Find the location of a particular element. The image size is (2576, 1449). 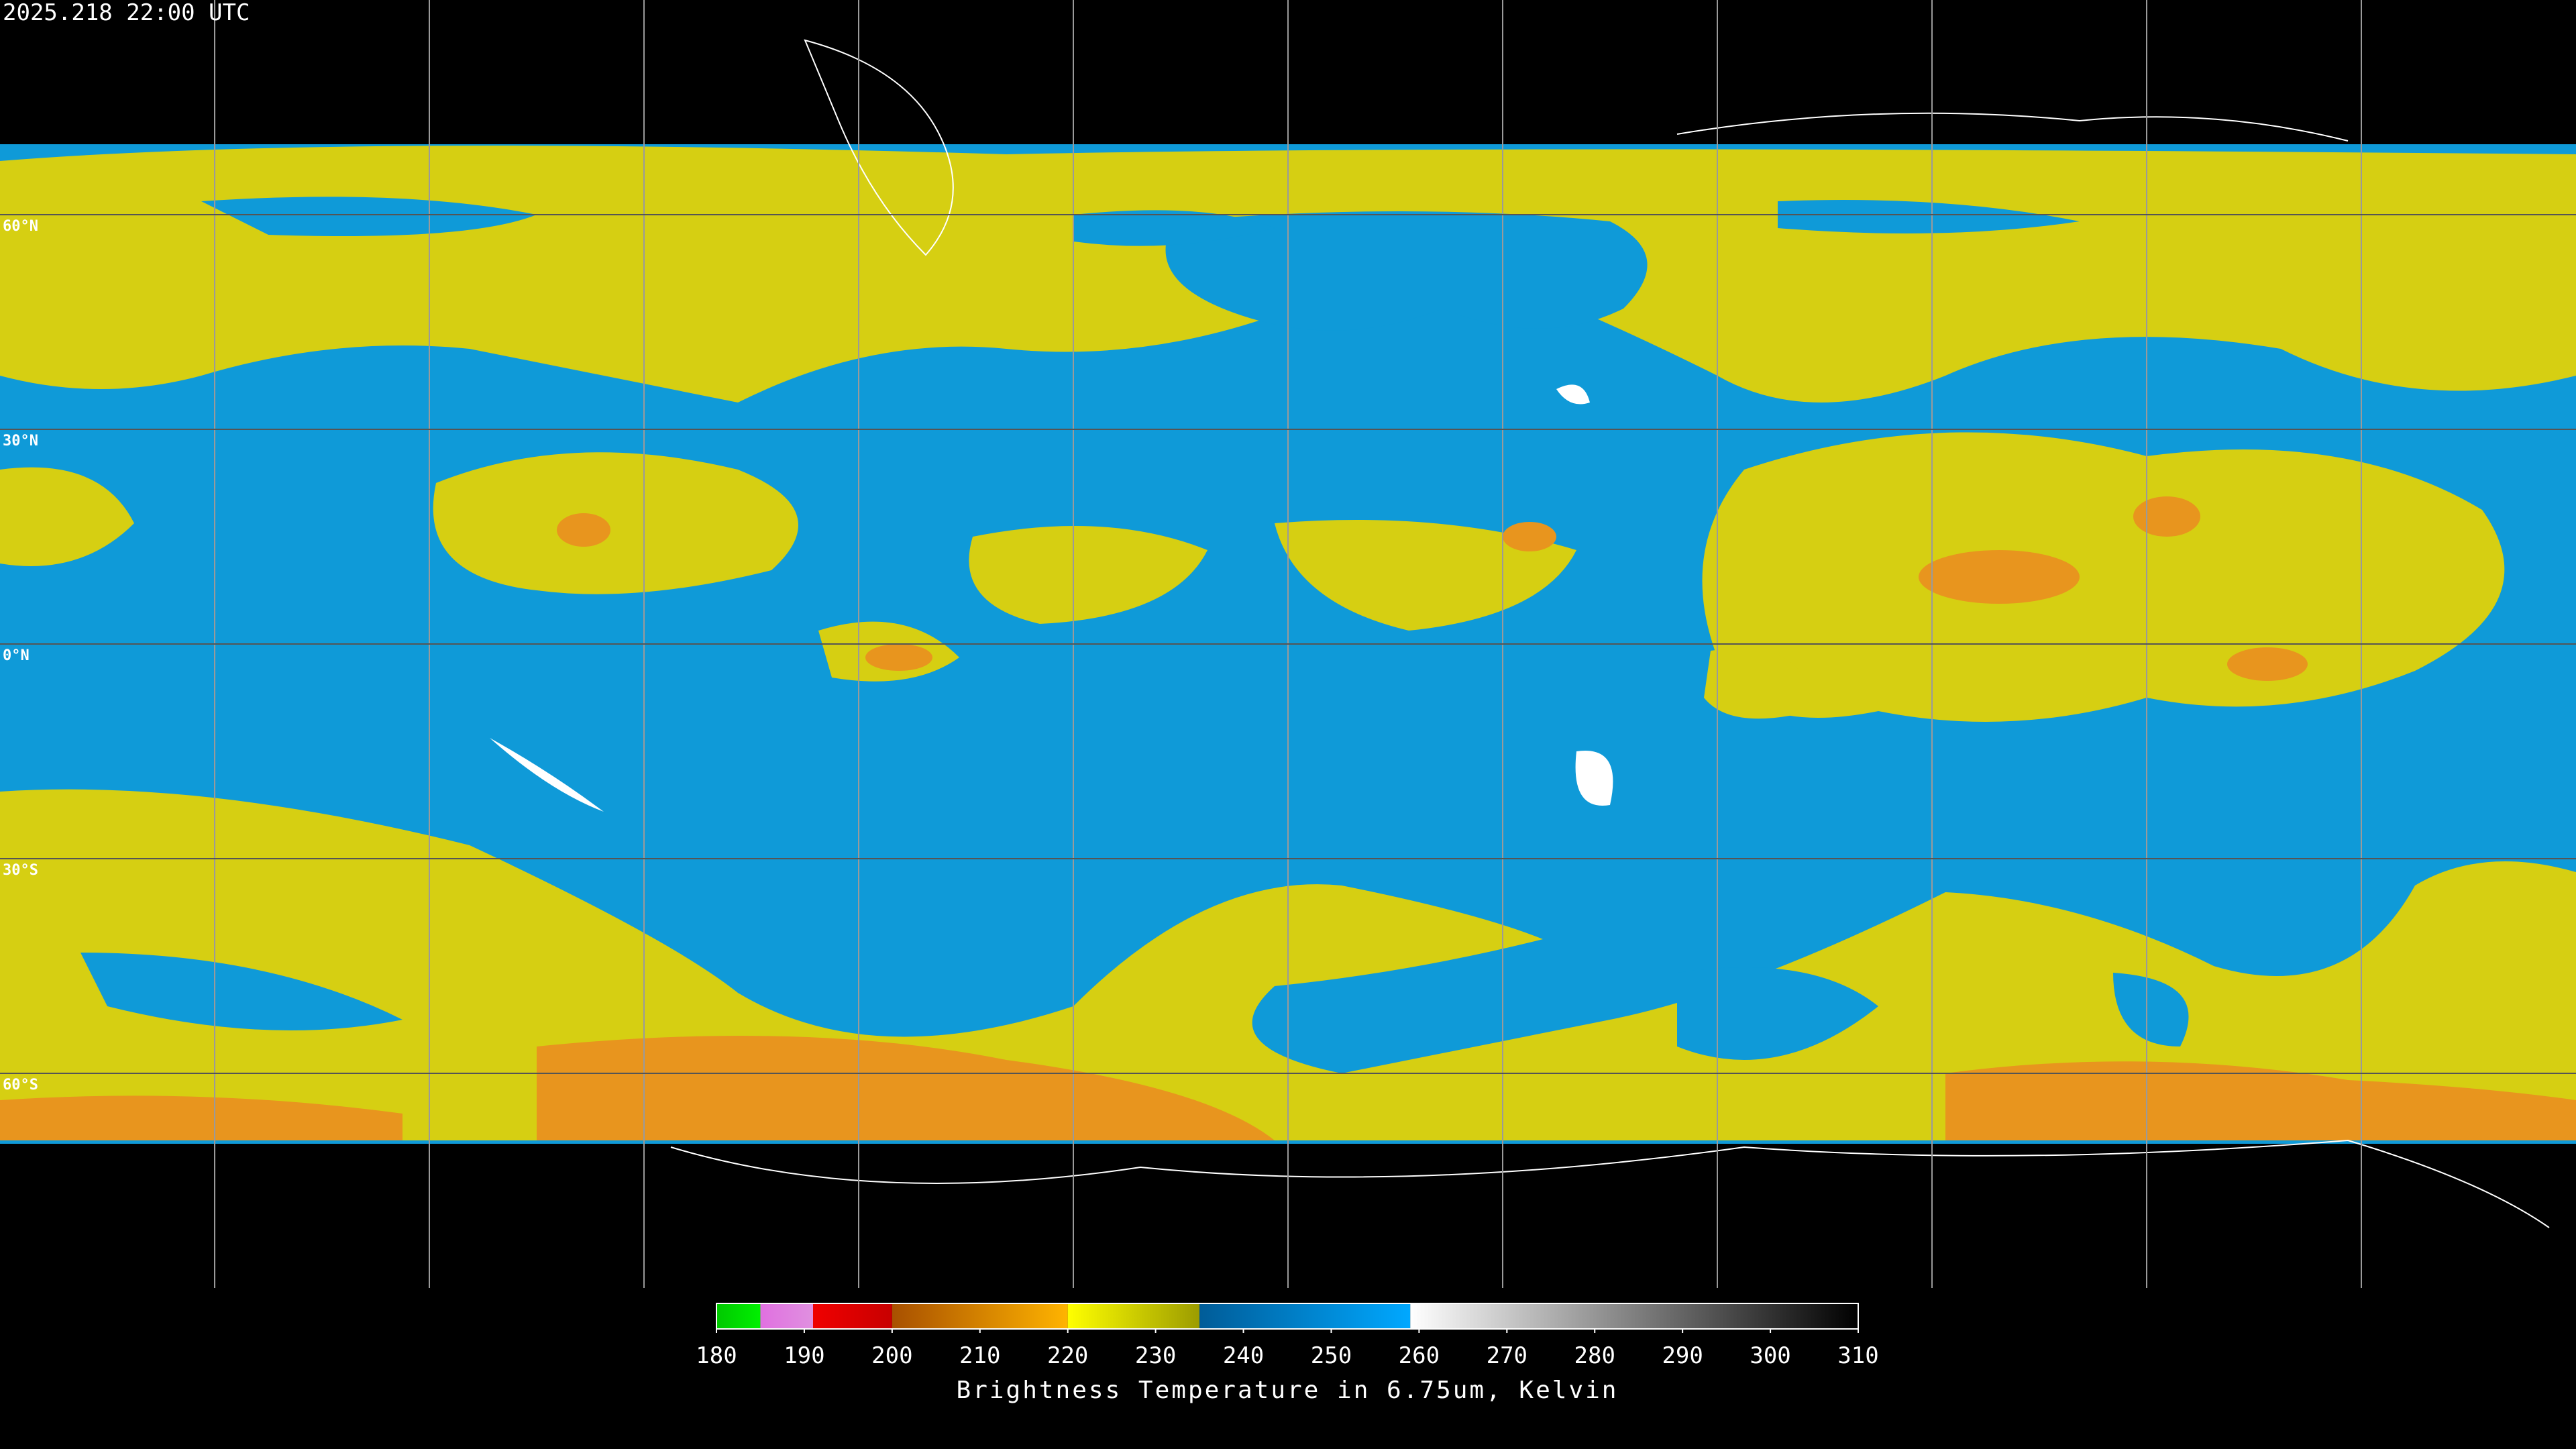

latitude-label: 60°N is located at coordinates (20, 226).